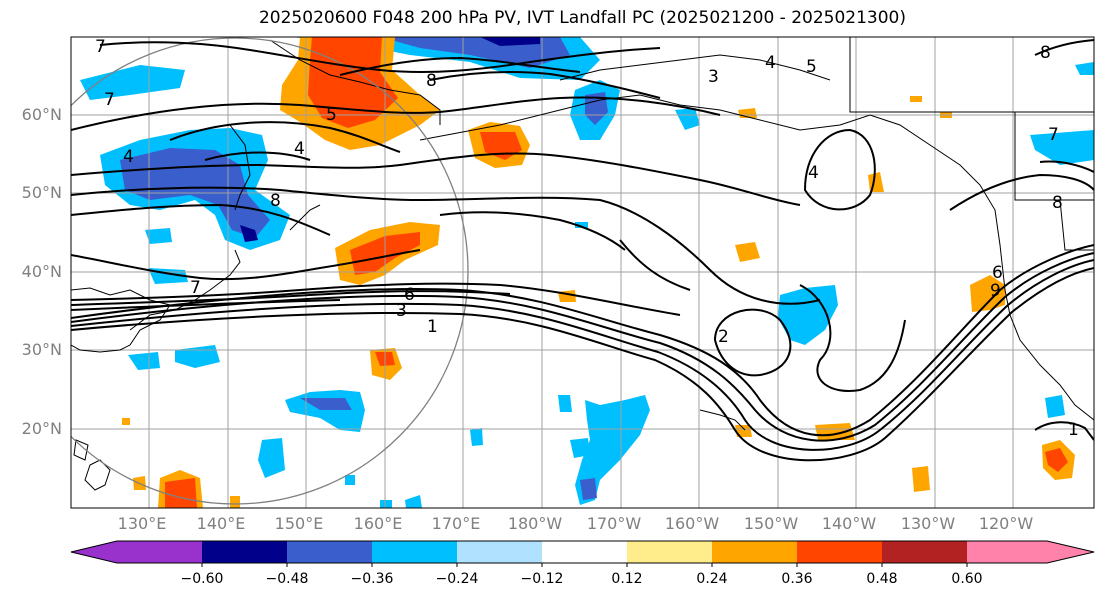 The height and width of the screenshot is (601, 1105). Describe the element at coordinates (771, 523) in the screenshot. I see `lon-label-150w: 150°W` at that location.